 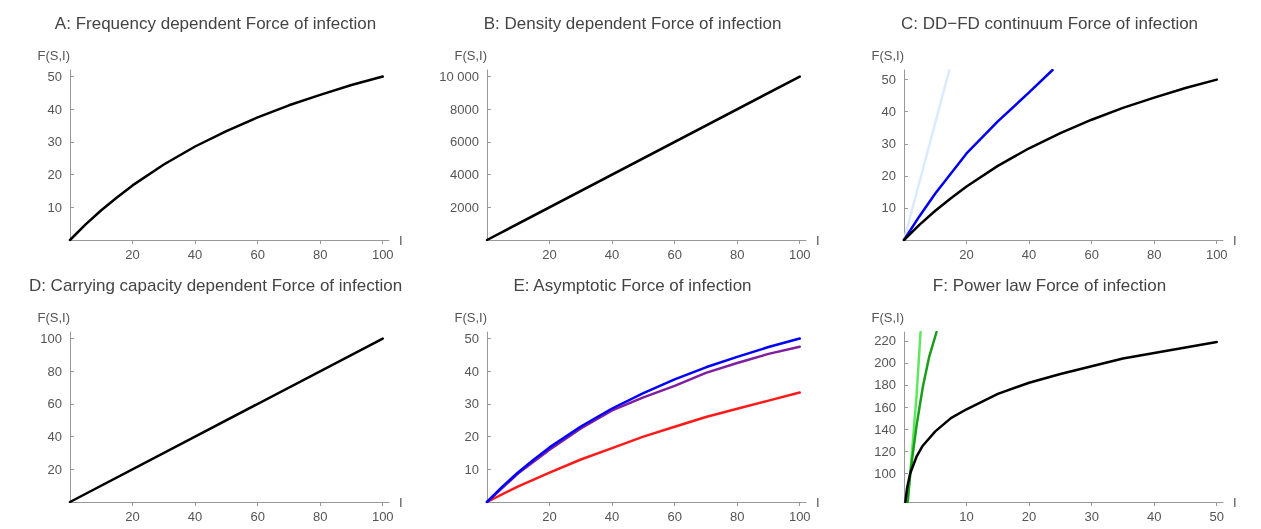 What do you see at coordinates (885, 363) in the screenshot?
I see `y-tick-label: 200` at bounding box center [885, 363].